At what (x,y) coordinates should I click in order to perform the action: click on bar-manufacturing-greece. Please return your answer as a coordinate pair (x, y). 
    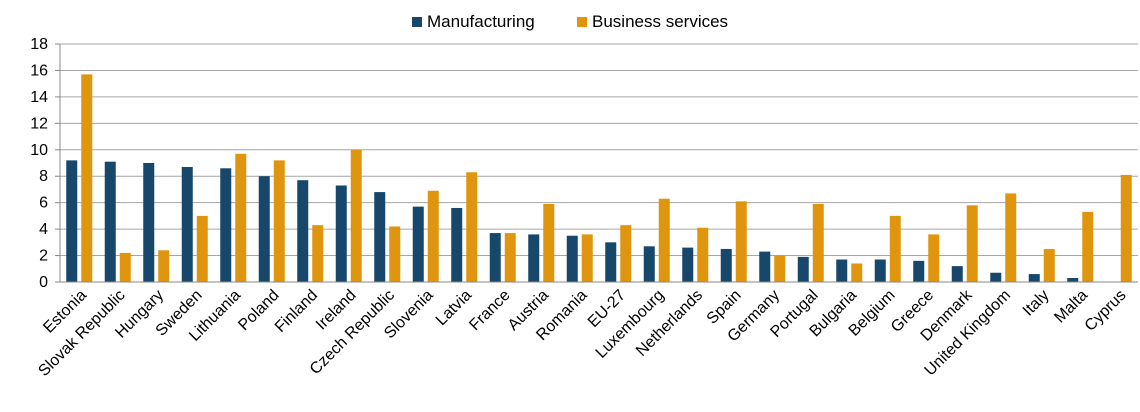
    Looking at the image, I should click on (919, 271).